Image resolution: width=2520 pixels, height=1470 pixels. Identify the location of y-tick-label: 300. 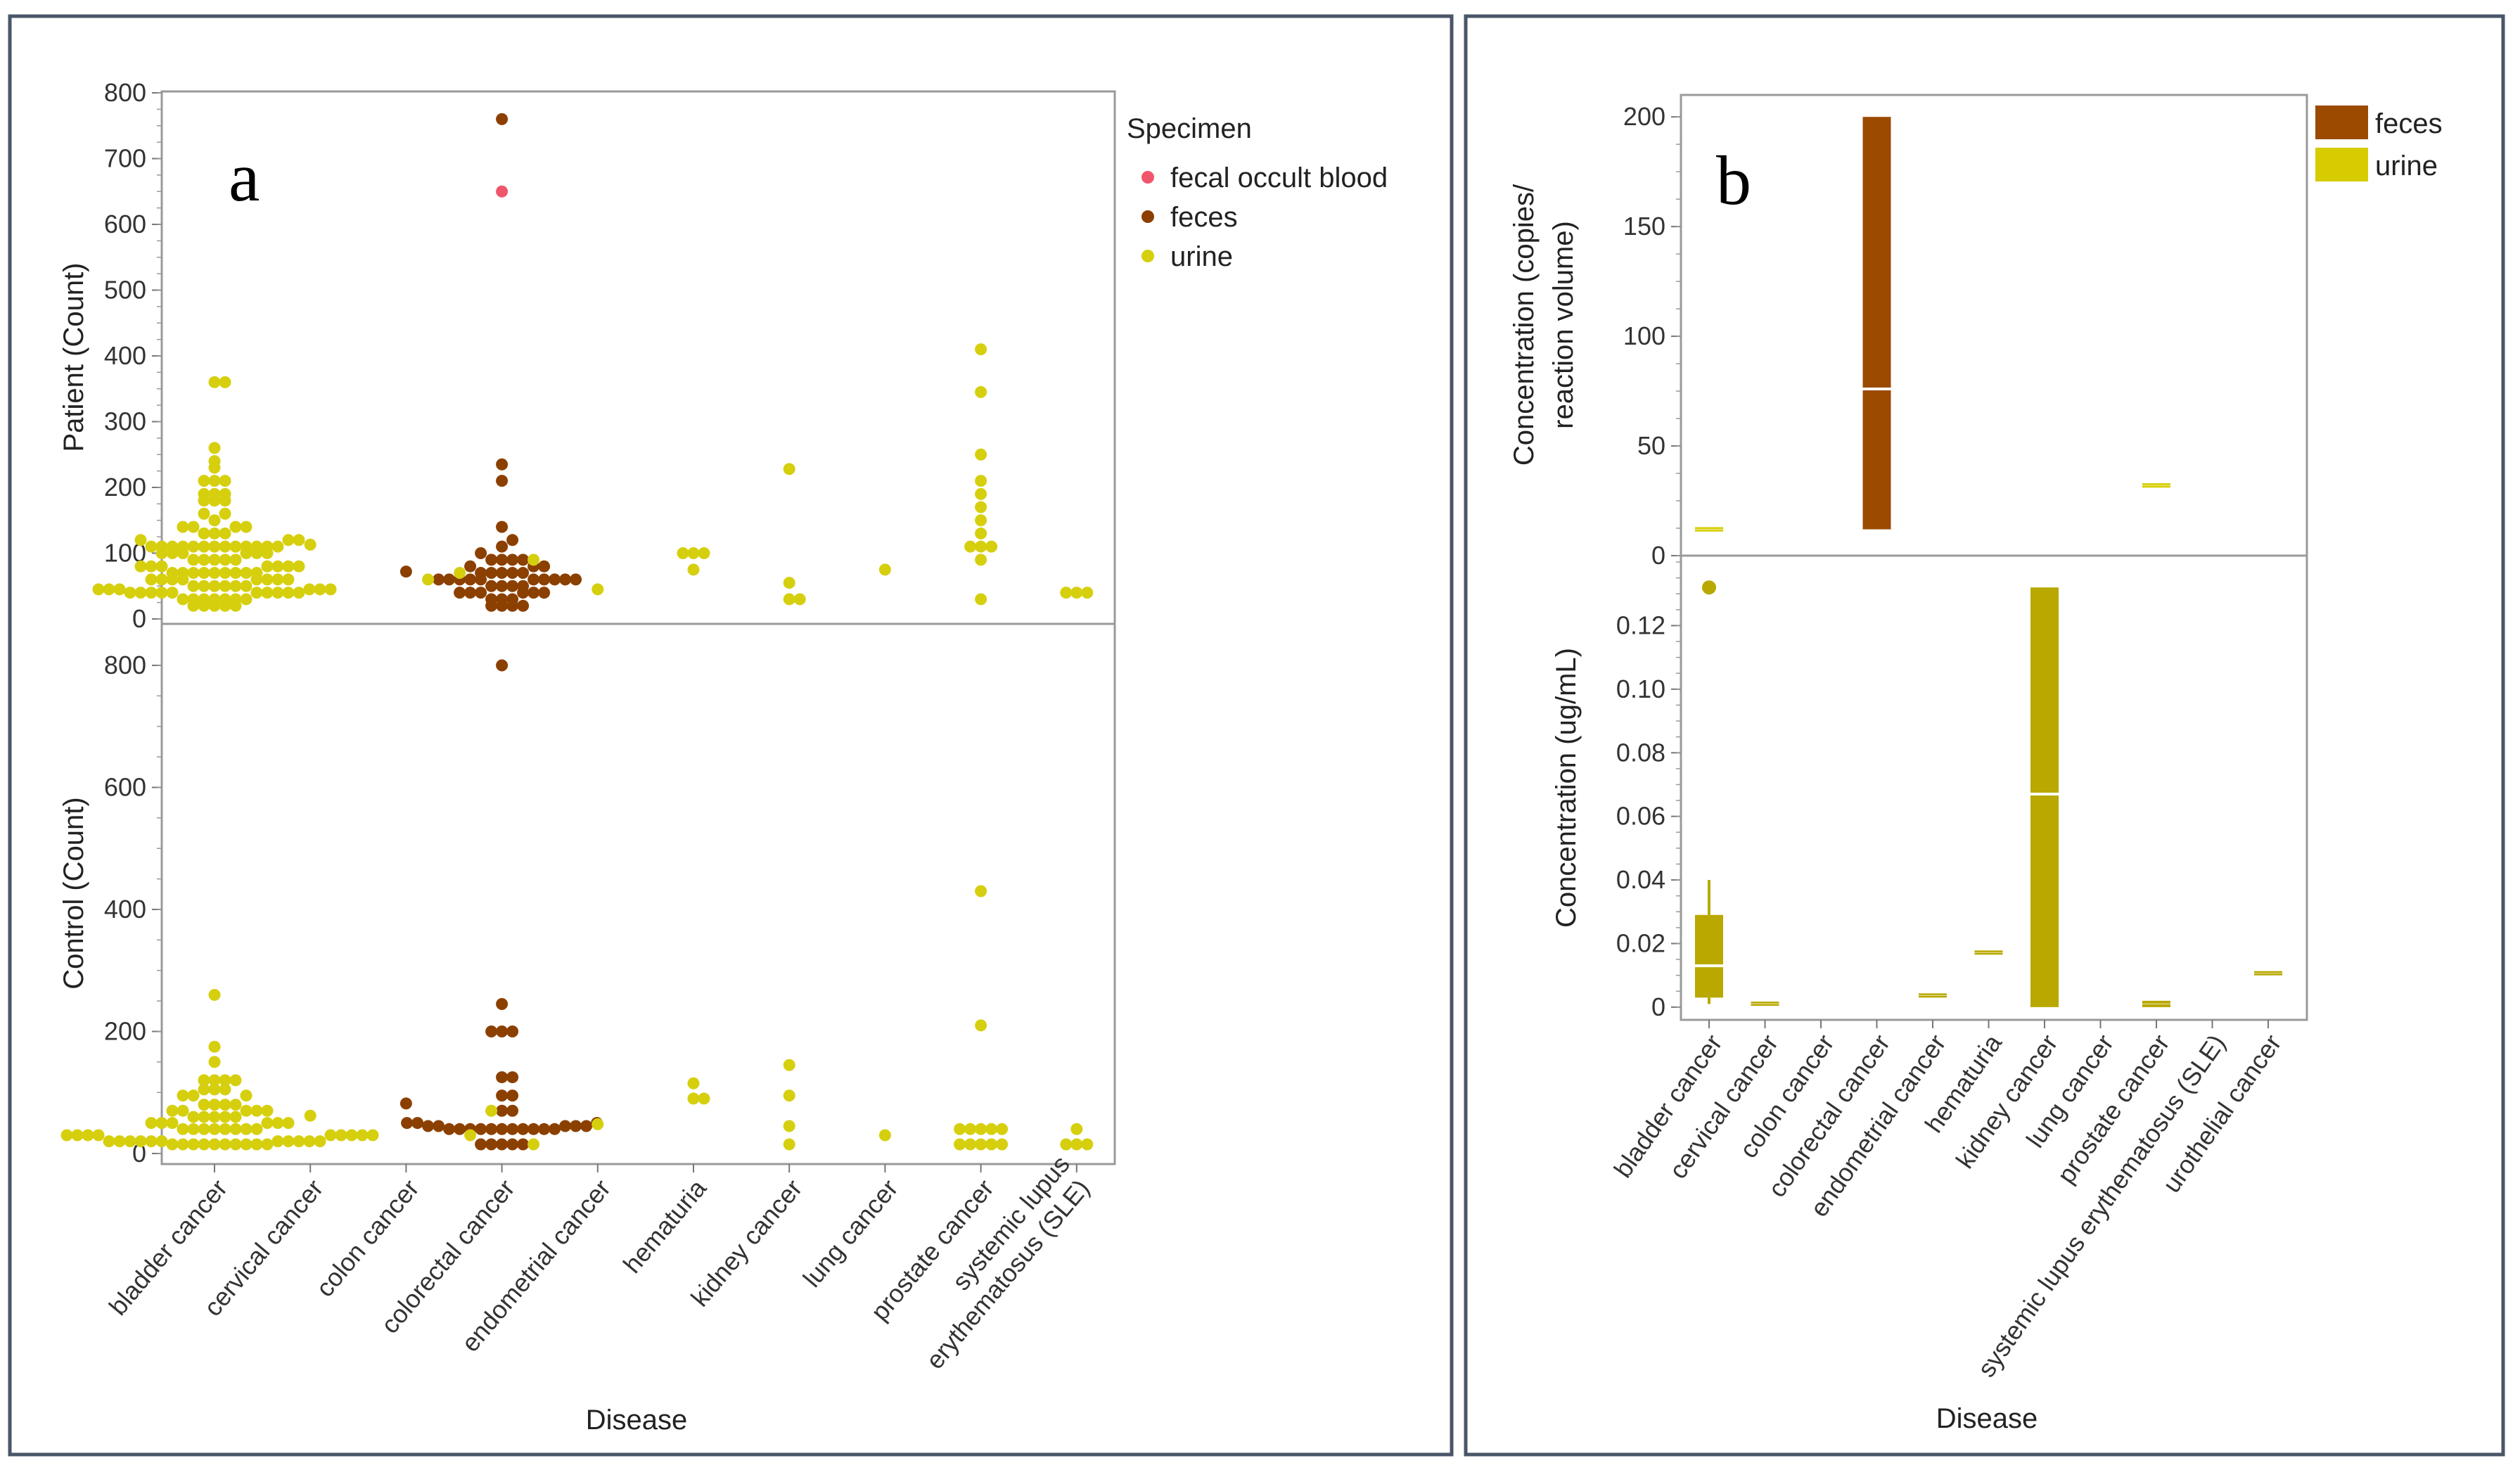
(125, 422).